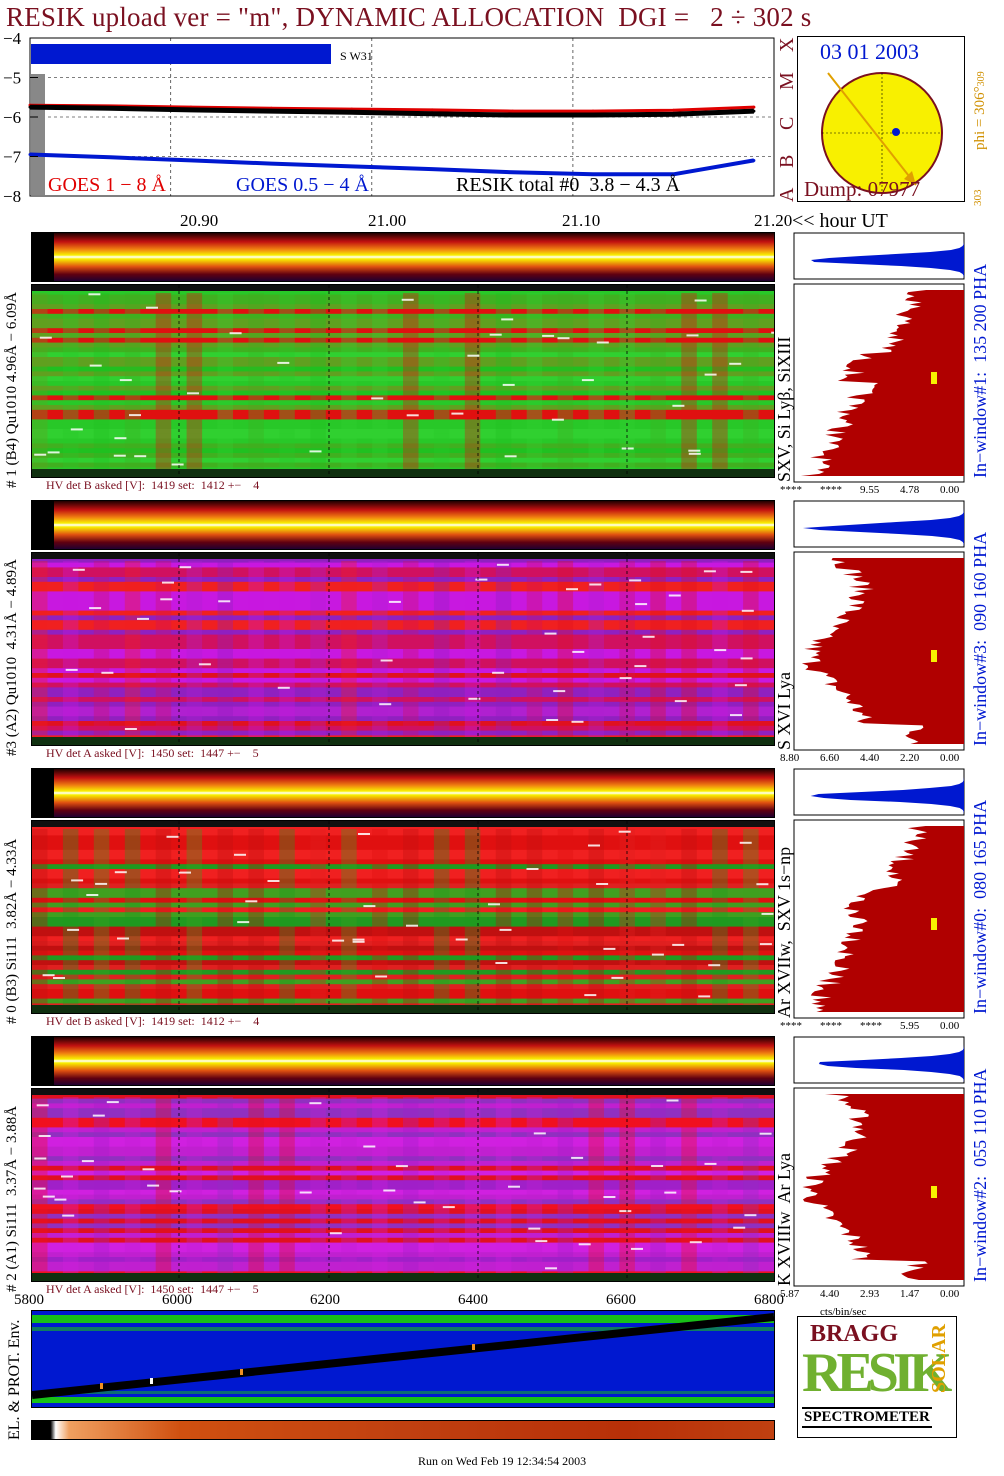  Describe the element at coordinates (830, 758) in the screenshot. I see `hist-axis-tick: 6.60` at that location.